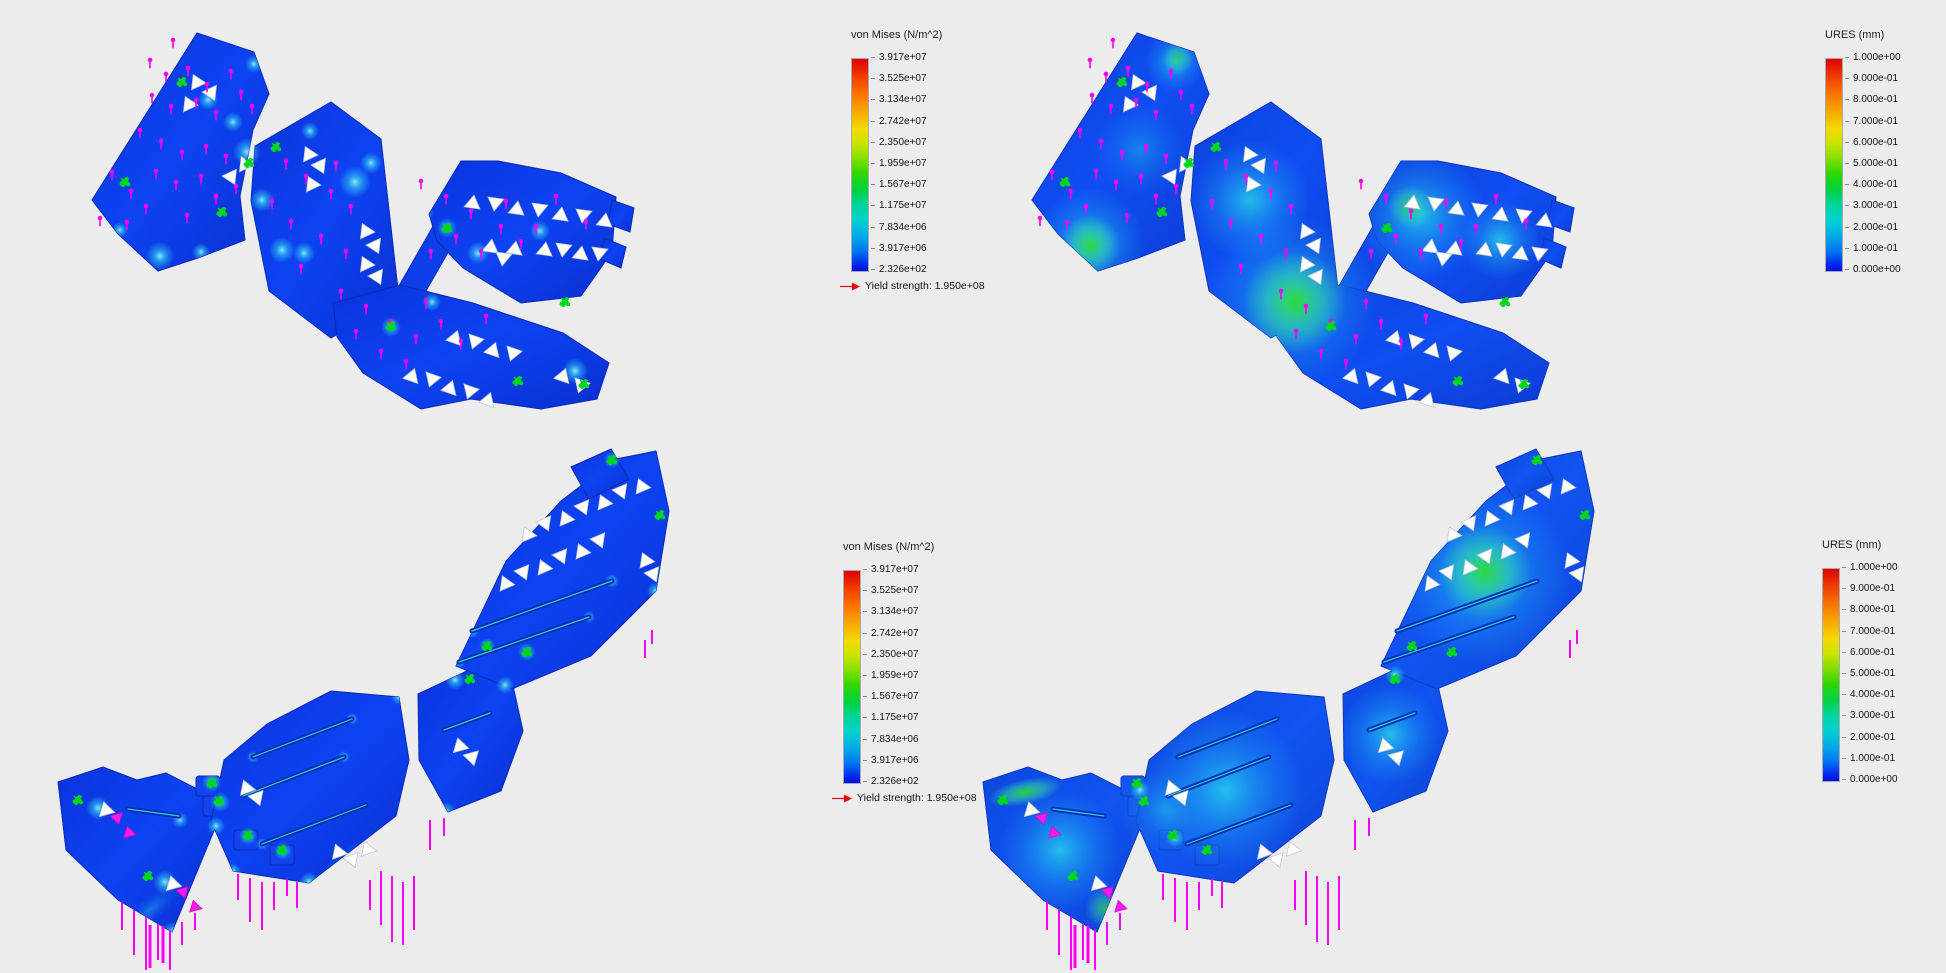  What do you see at coordinates (363, 221) in the screenshot?
I see `fea-model-von-mises-top-view` at bounding box center [363, 221].